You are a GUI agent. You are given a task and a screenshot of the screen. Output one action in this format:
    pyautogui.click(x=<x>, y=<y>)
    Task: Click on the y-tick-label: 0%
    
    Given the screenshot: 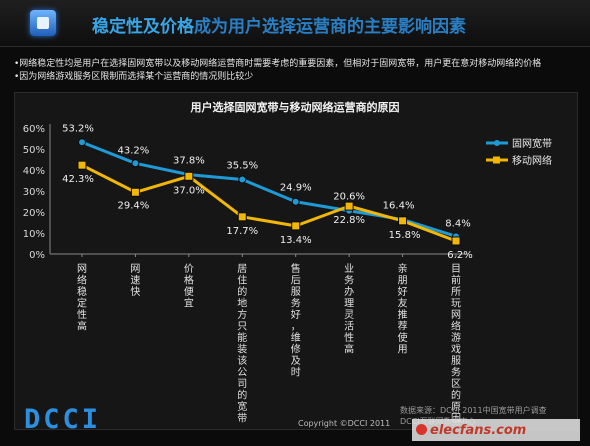 What is the action you would take?
    pyautogui.click(x=37, y=255)
    